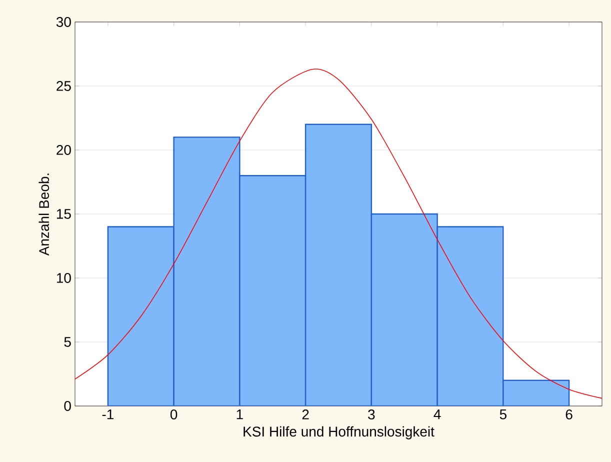 This screenshot has height=462, width=611. I want to click on x-tick-label: 4, so click(437, 415).